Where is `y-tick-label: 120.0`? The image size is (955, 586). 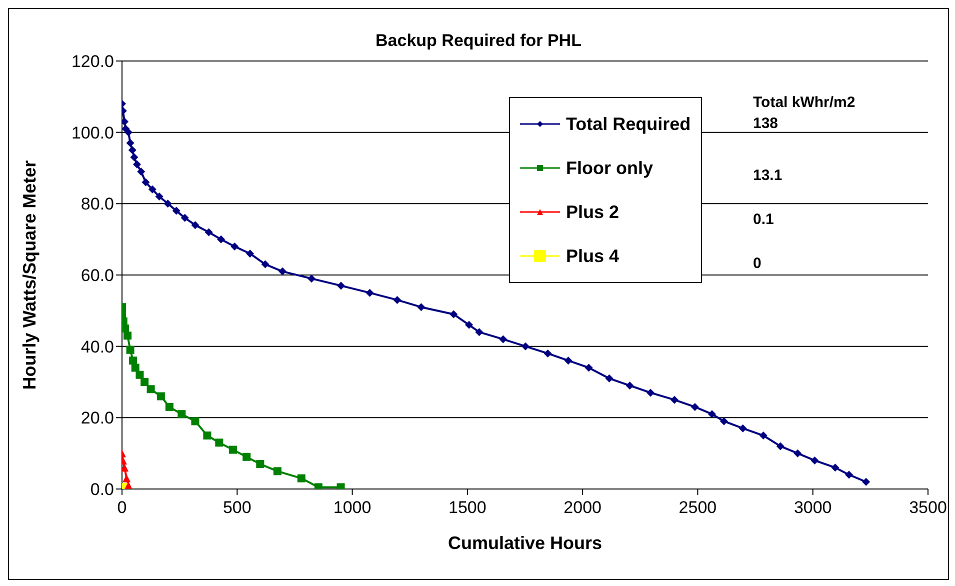
y-tick-label: 120.0 is located at coordinates (92, 62).